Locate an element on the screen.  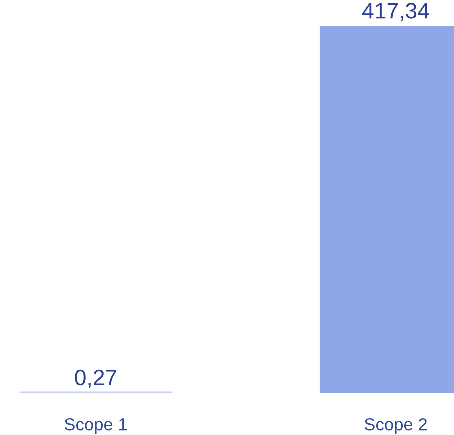
data-label: 0,27 is located at coordinates (96, 379).